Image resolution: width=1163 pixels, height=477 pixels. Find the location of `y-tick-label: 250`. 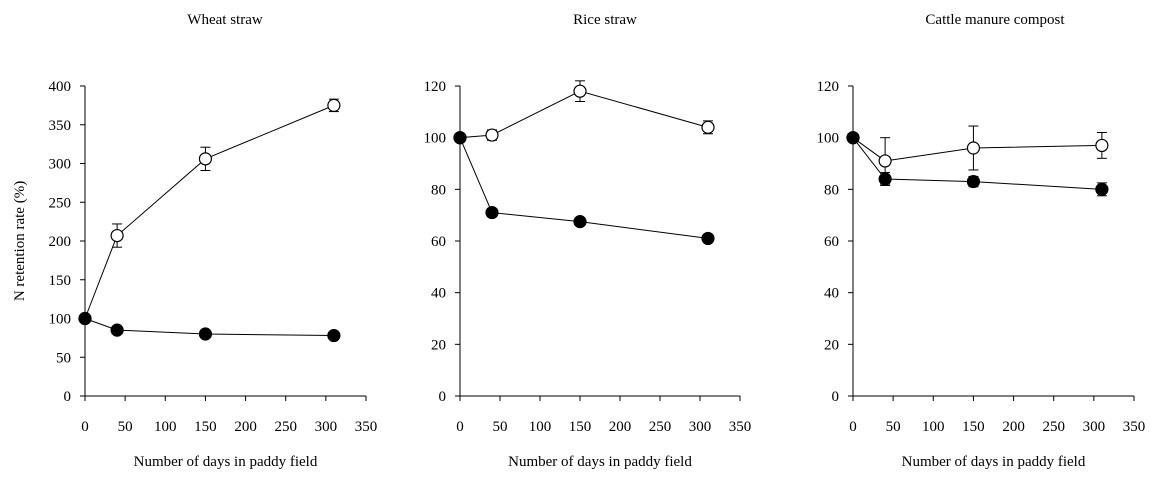

y-tick-label: 250 is located at coordinates (60, 203).